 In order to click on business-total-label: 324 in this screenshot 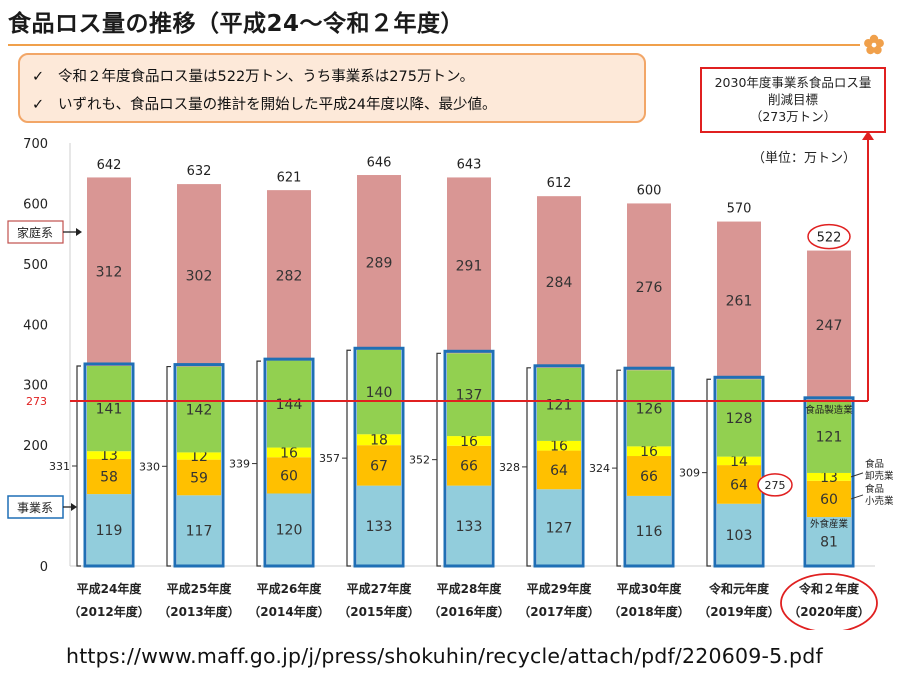, I will do `click(599, 468)`.